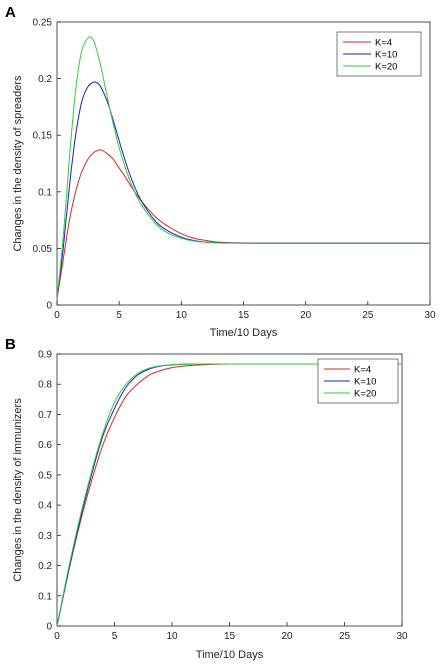 This screenshot has width=447, height=664. Describe the element at coordinates (45, 566) in the screenshot. I see `y-tick-label-b-2: 0.2` at that location.